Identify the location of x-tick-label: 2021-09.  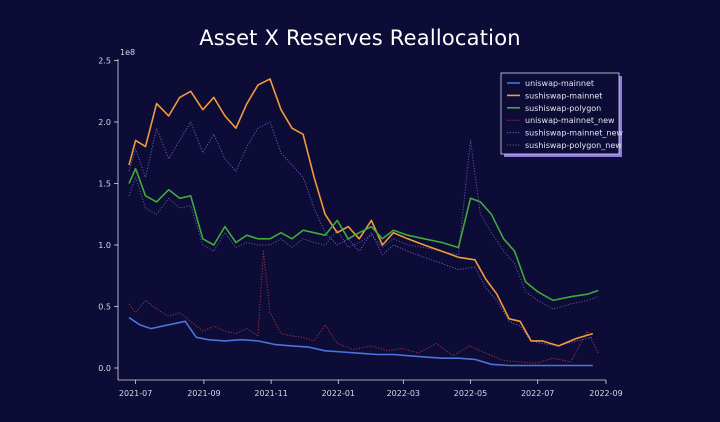
(203, 393).